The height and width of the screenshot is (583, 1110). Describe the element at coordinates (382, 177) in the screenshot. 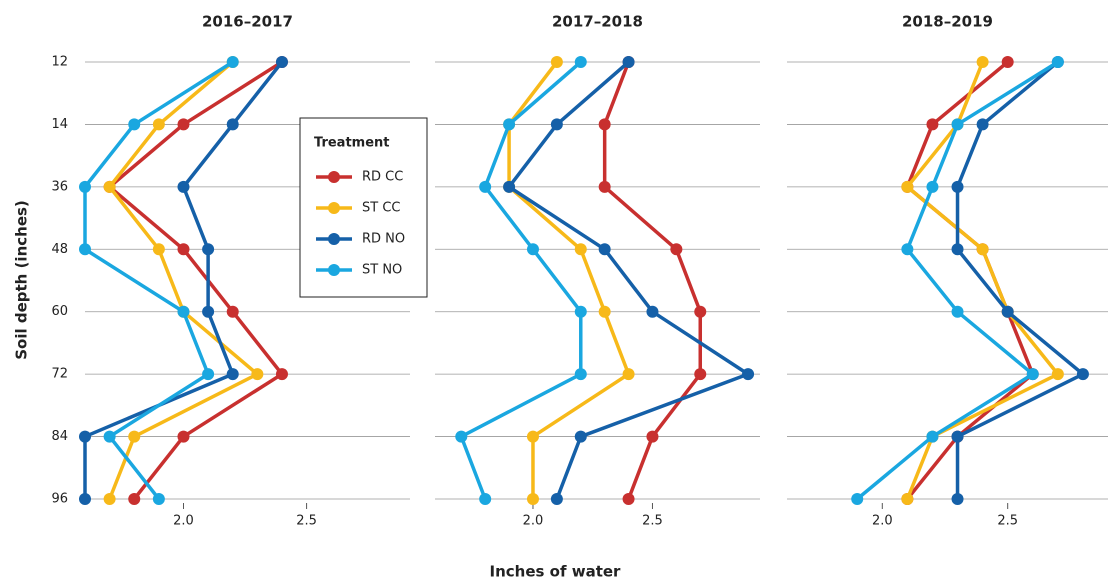

I see `legend-label: RD CC` at that location.